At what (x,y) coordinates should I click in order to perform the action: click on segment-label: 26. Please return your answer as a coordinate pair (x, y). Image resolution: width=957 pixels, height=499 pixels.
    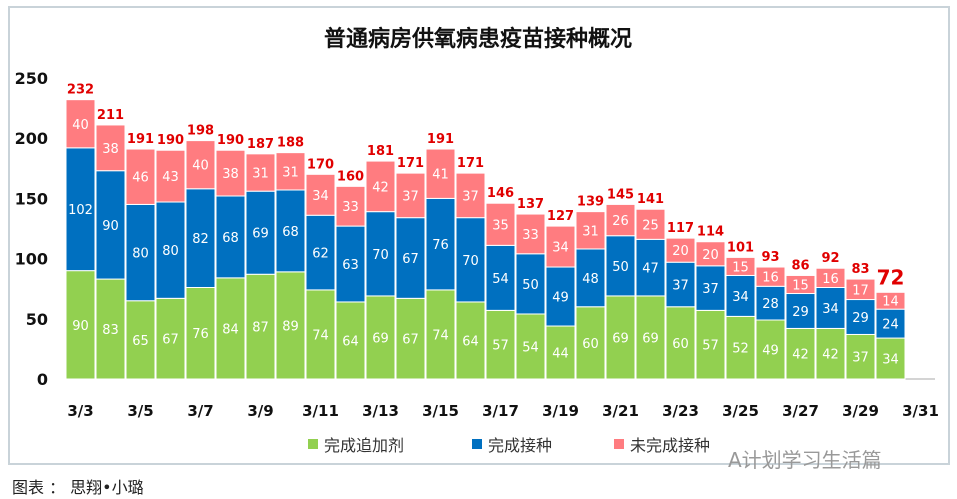
    Looking at the image, I should click on (620, 221).